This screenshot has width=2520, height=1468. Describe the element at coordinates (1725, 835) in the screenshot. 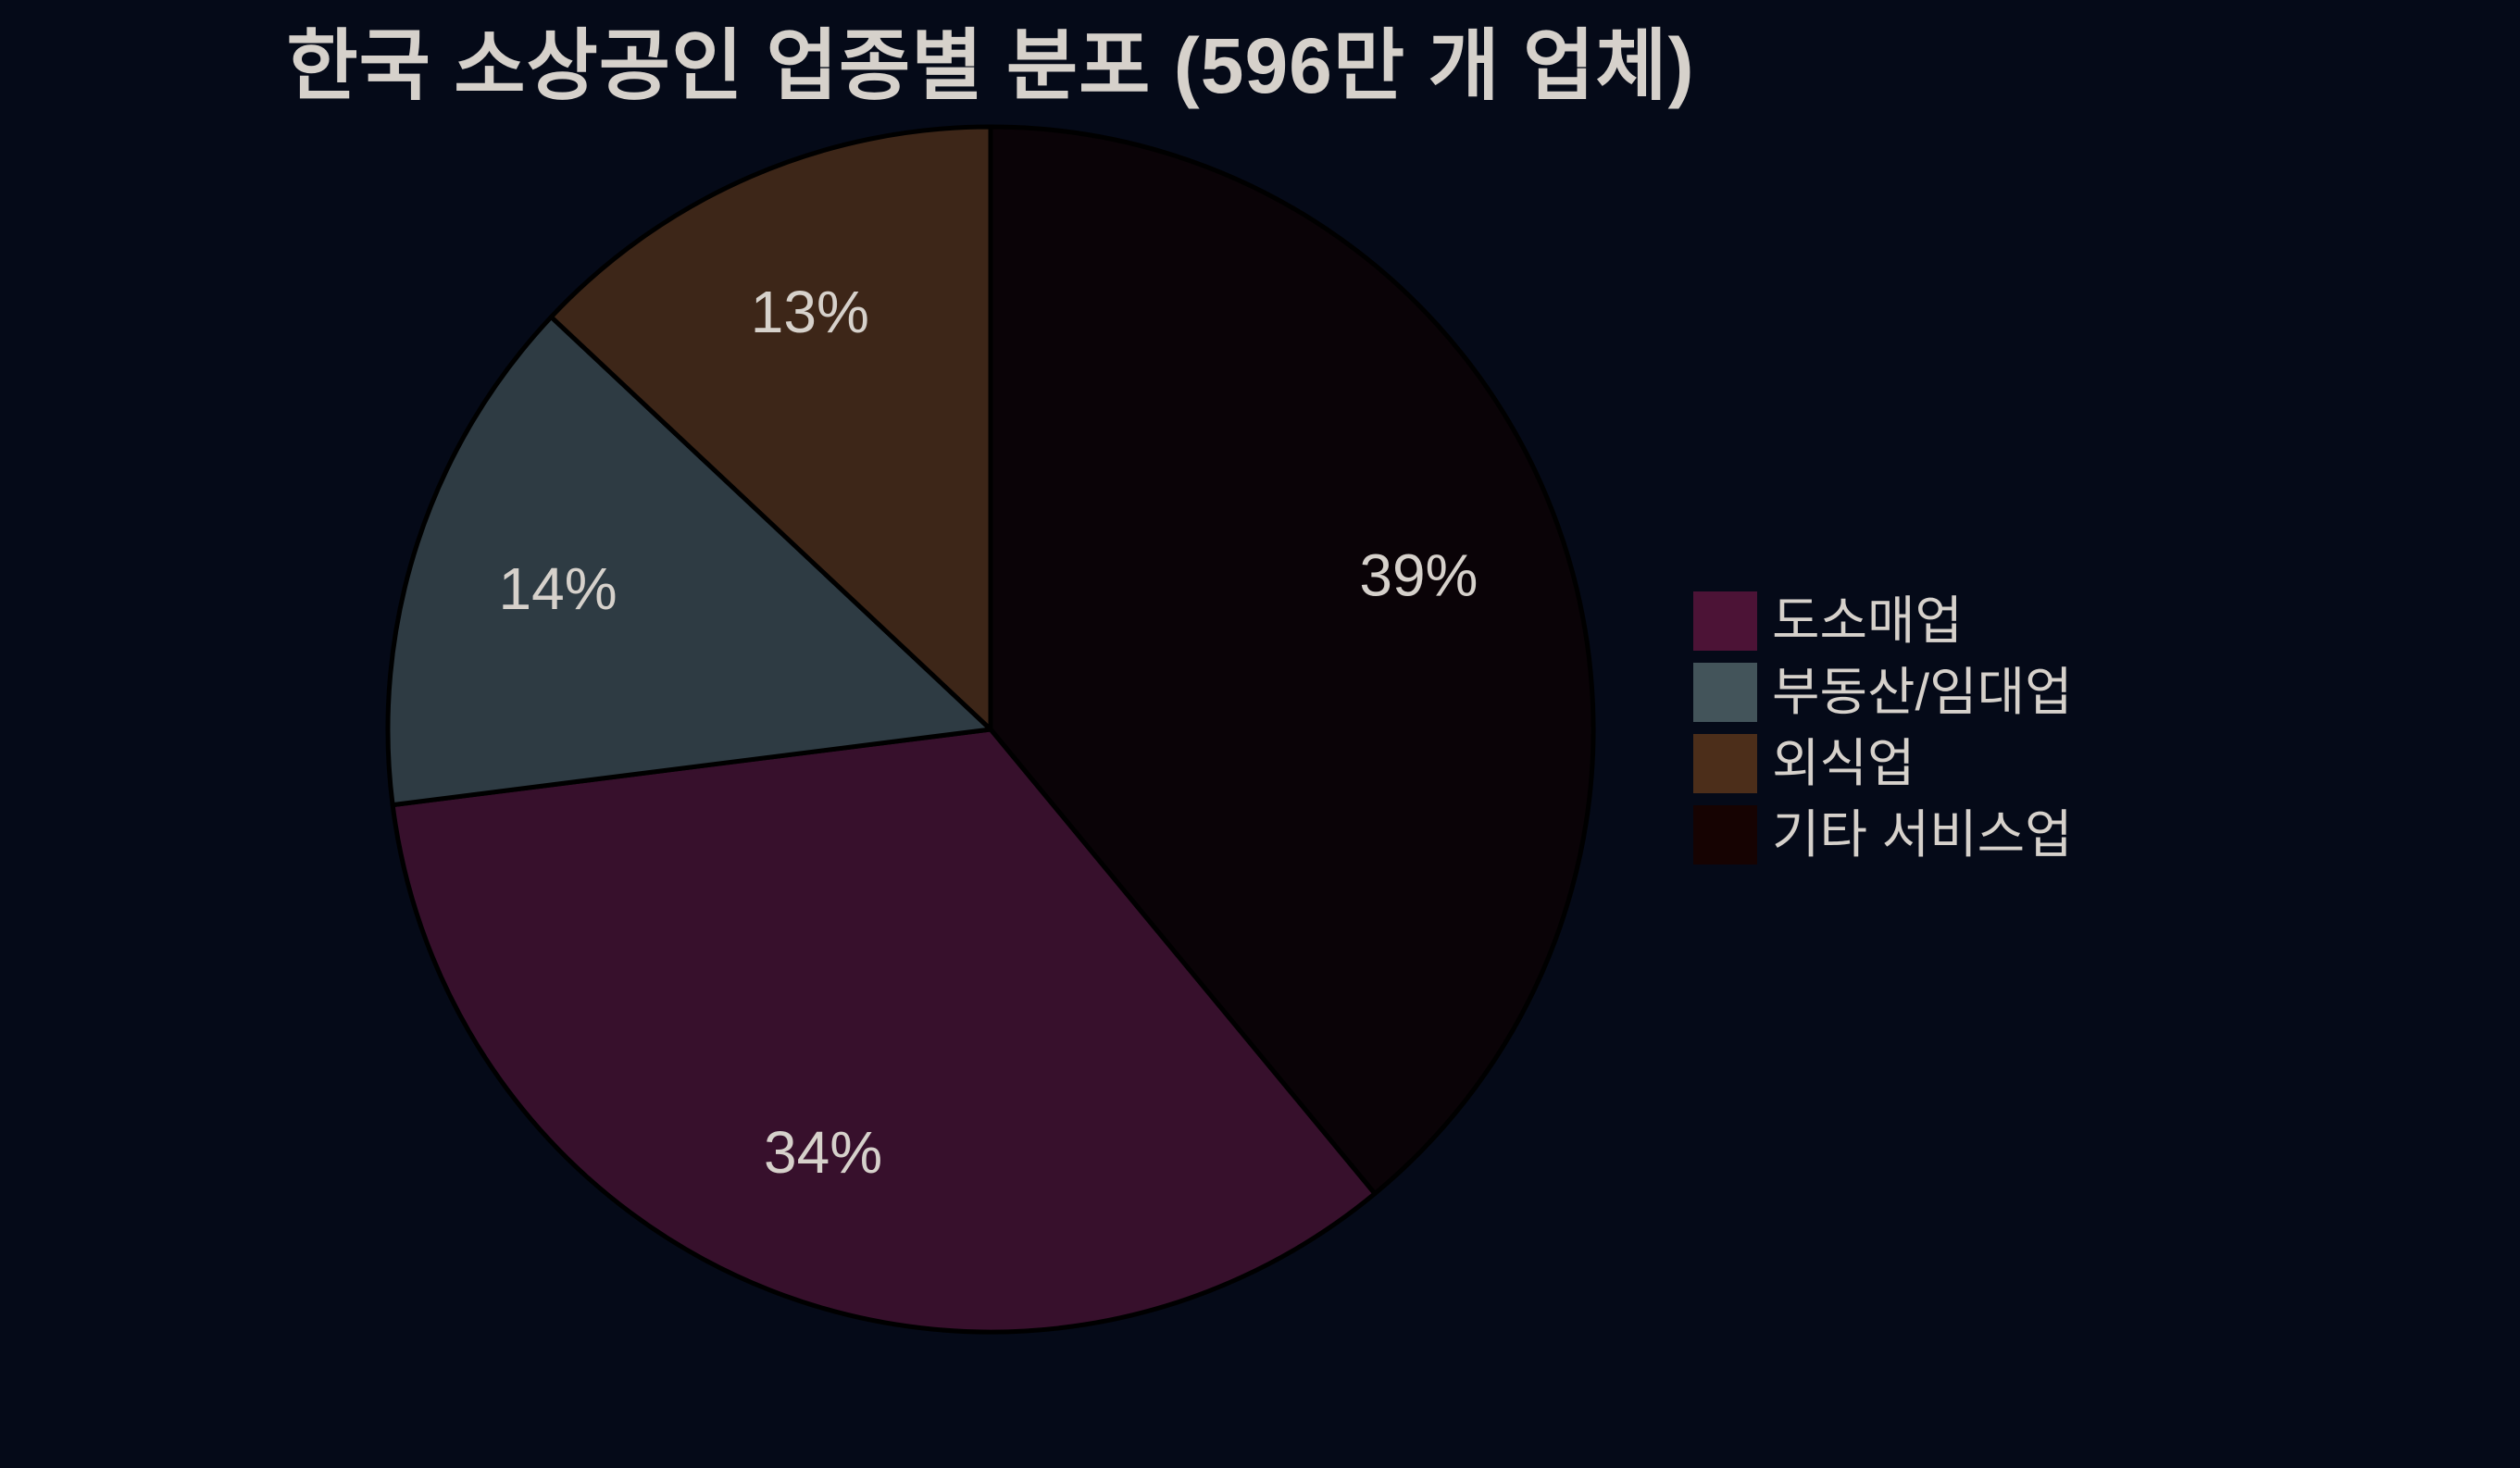

I see `legend-swatch-other-services` at that location.